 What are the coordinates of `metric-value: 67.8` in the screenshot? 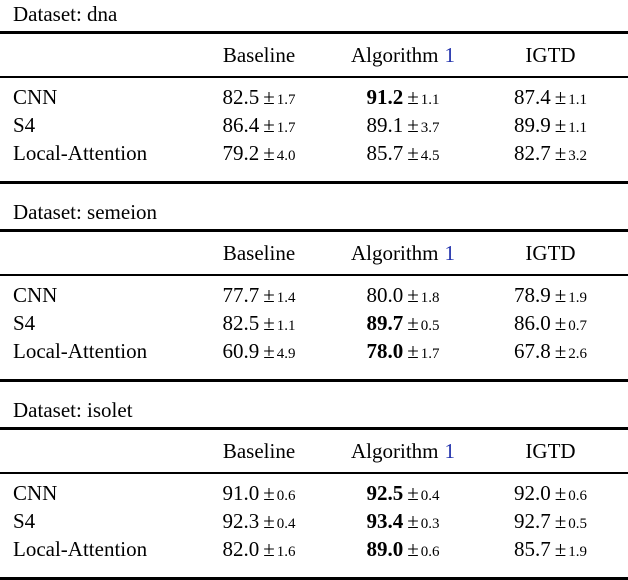 It's located at (532, 351).